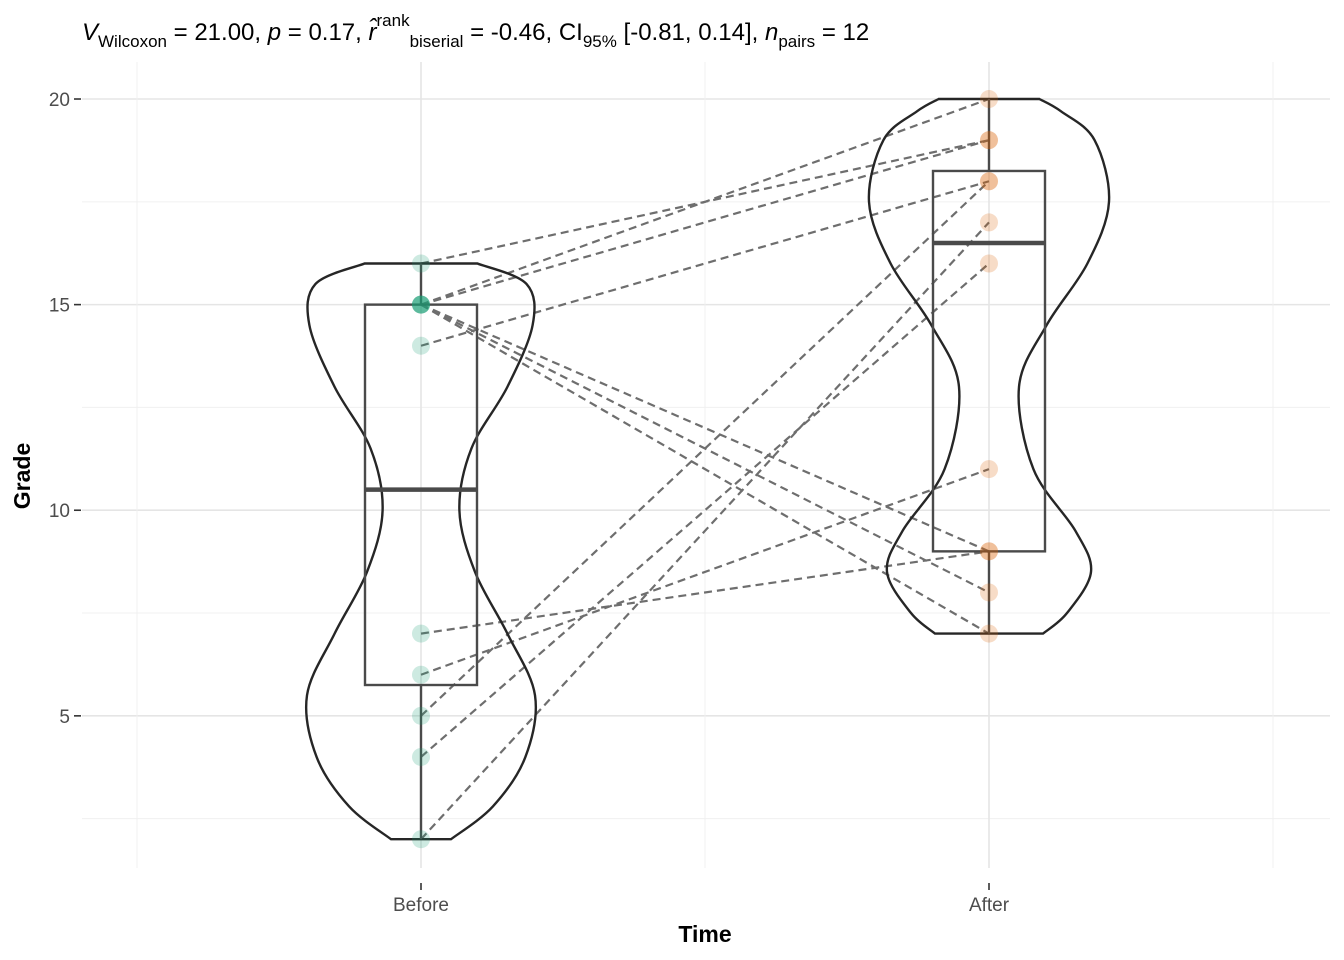 The image size is (1344, 960). I want to click on subtitle-segment: r̂, so click(373, 32).